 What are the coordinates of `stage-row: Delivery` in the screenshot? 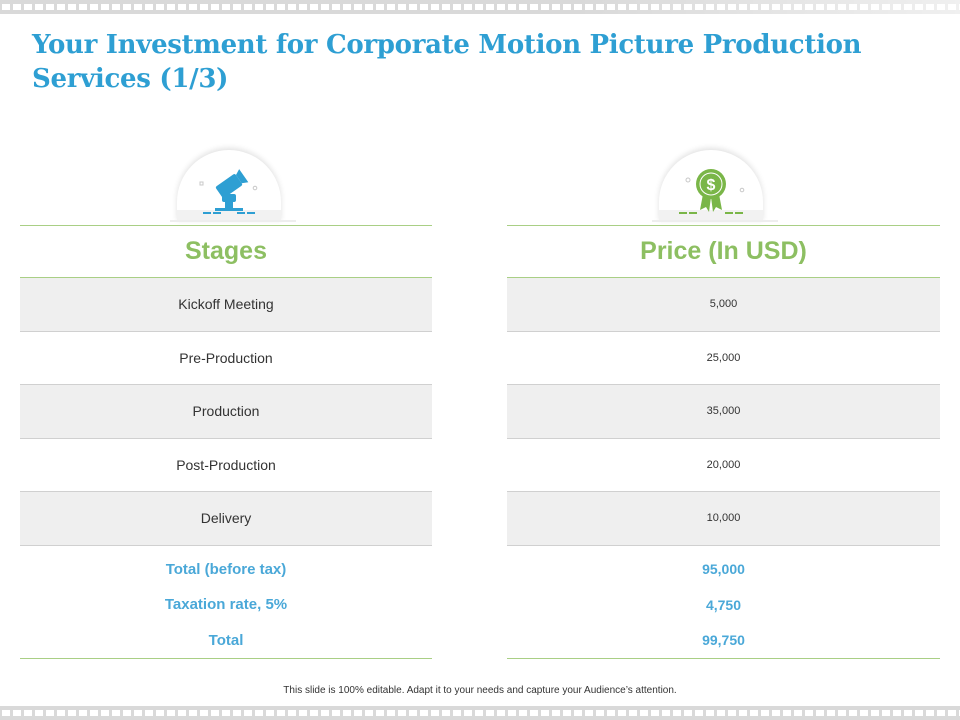 It's located at (226, 519).